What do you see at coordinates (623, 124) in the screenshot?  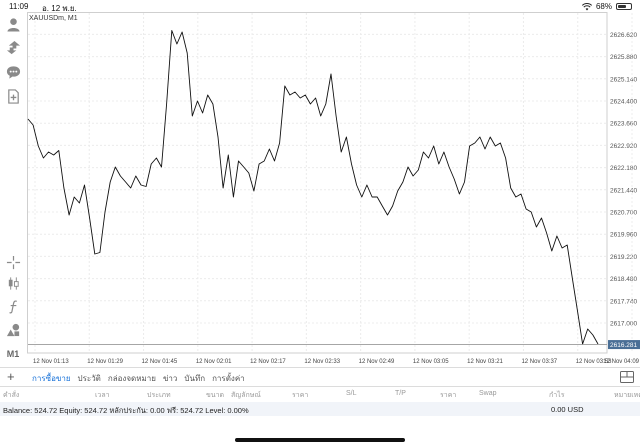 I see `y-tick-label: 2623.660` at bounding box center [623, 124].